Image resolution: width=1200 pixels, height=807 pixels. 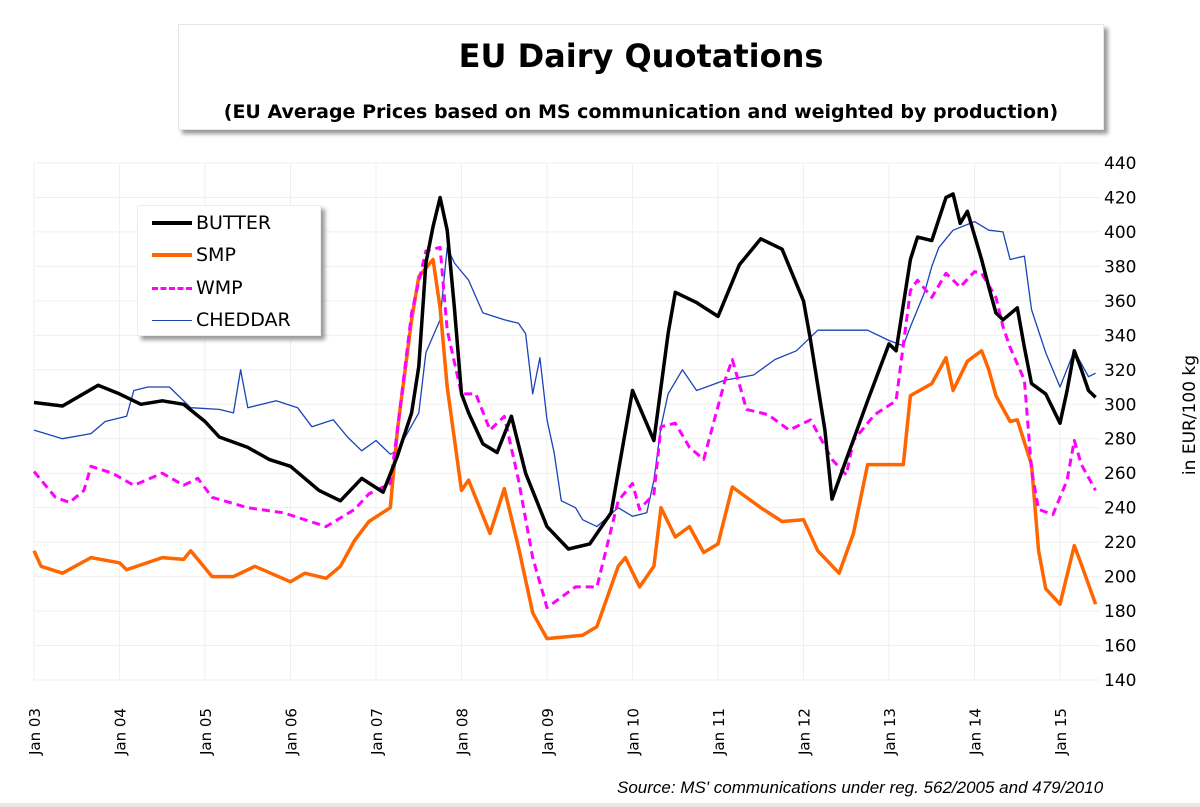 I want to click on y-tick-label: 360, so click(x=1120, y=302).